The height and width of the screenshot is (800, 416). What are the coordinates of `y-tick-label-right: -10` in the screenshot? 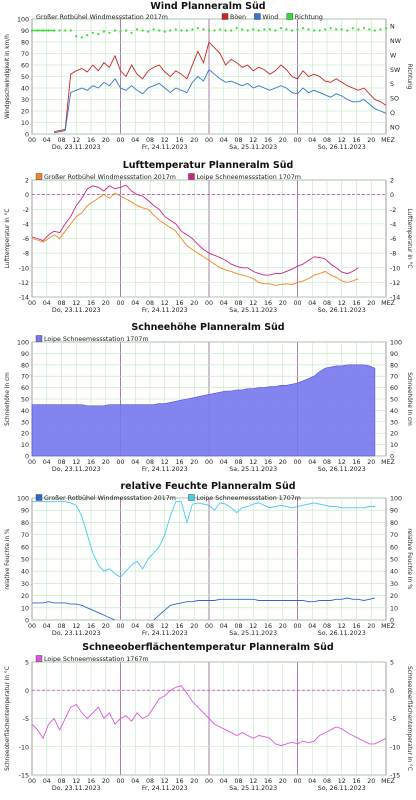 It's located at (395, 268).